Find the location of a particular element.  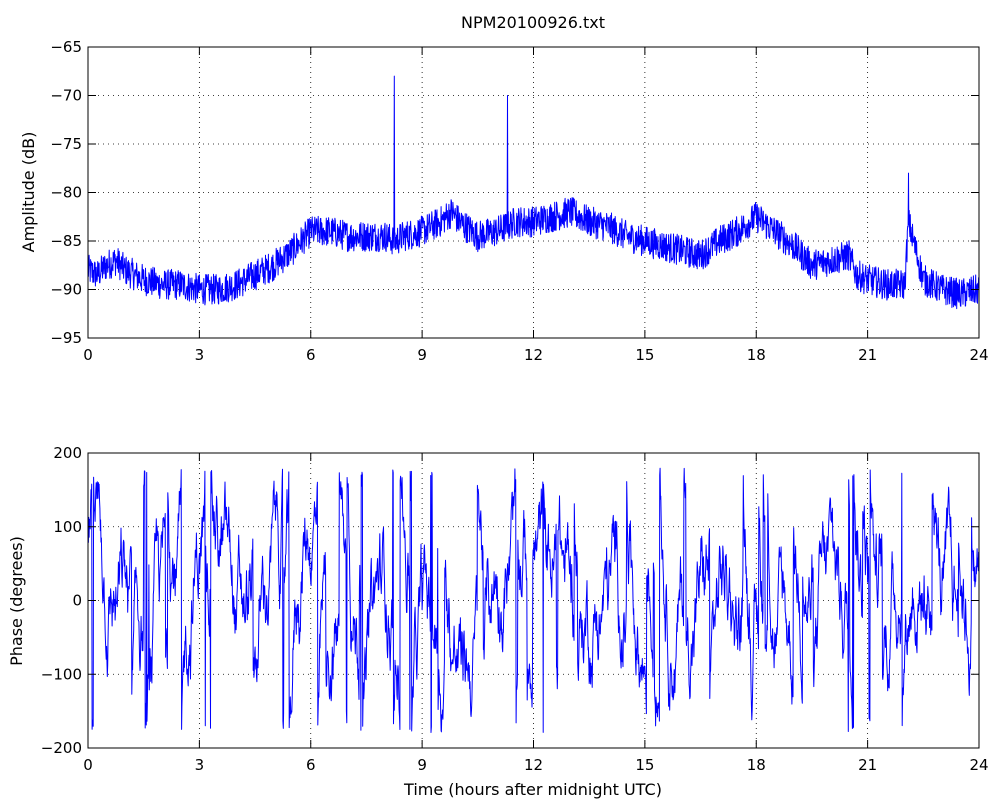

amplitude-x-tick-label: 12 is located at coordinates (533, 355).